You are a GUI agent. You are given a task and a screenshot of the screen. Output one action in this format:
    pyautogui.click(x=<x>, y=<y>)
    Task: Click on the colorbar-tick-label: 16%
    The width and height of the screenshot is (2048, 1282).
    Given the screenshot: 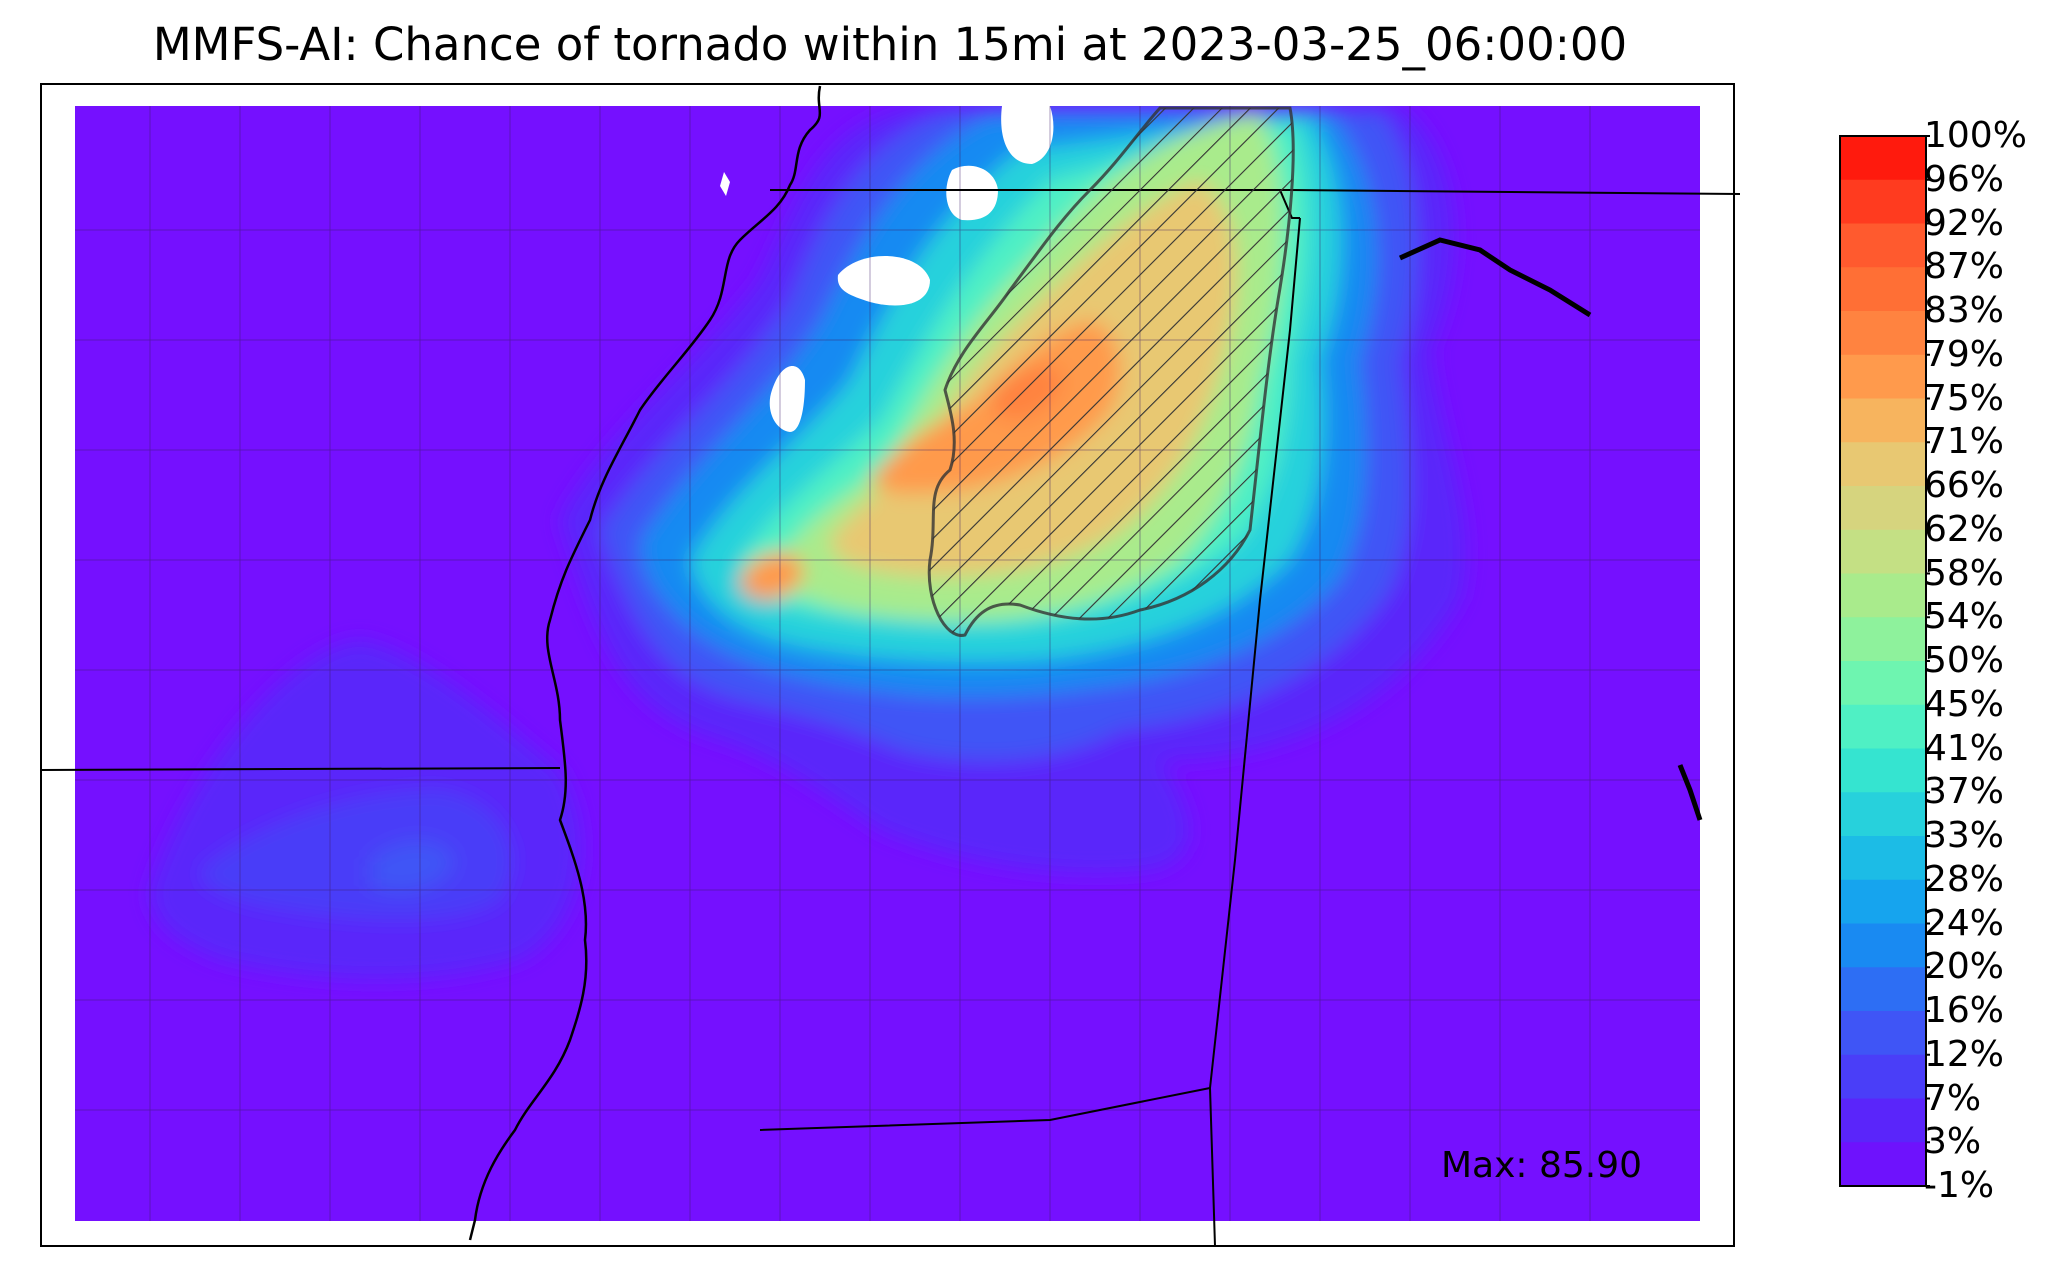 What is the action you would take?
    pyautogui.click(x=1964, y=1010)
    